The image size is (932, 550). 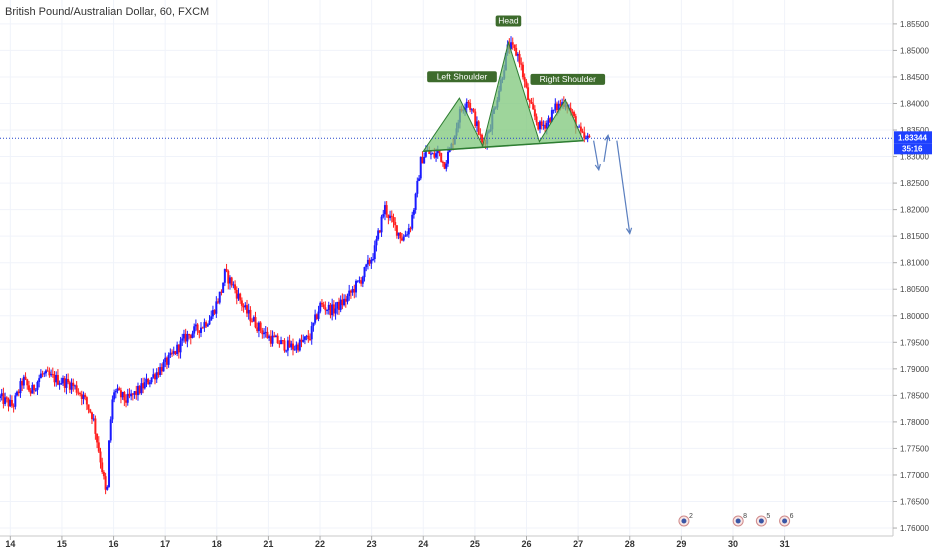 I want to click on y-tick-label: 1.78500, so click(x=914, y=395).